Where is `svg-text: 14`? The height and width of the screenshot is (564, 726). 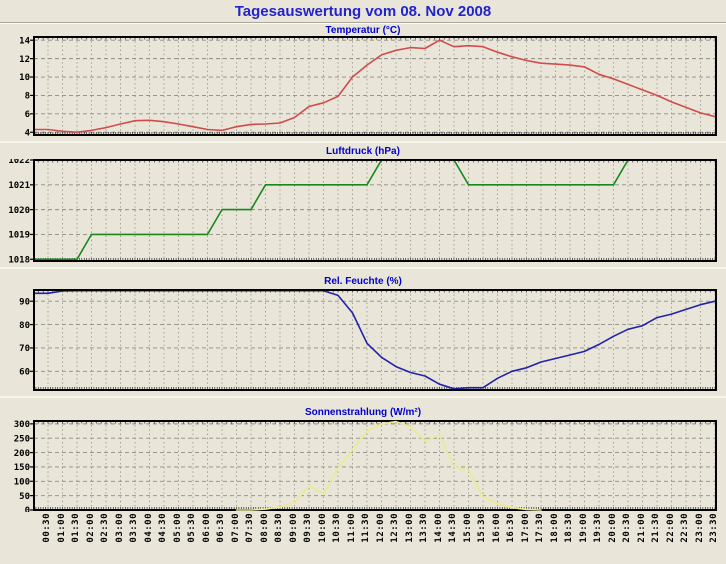
svg-text: 14 is located at coordinates (24, 41).